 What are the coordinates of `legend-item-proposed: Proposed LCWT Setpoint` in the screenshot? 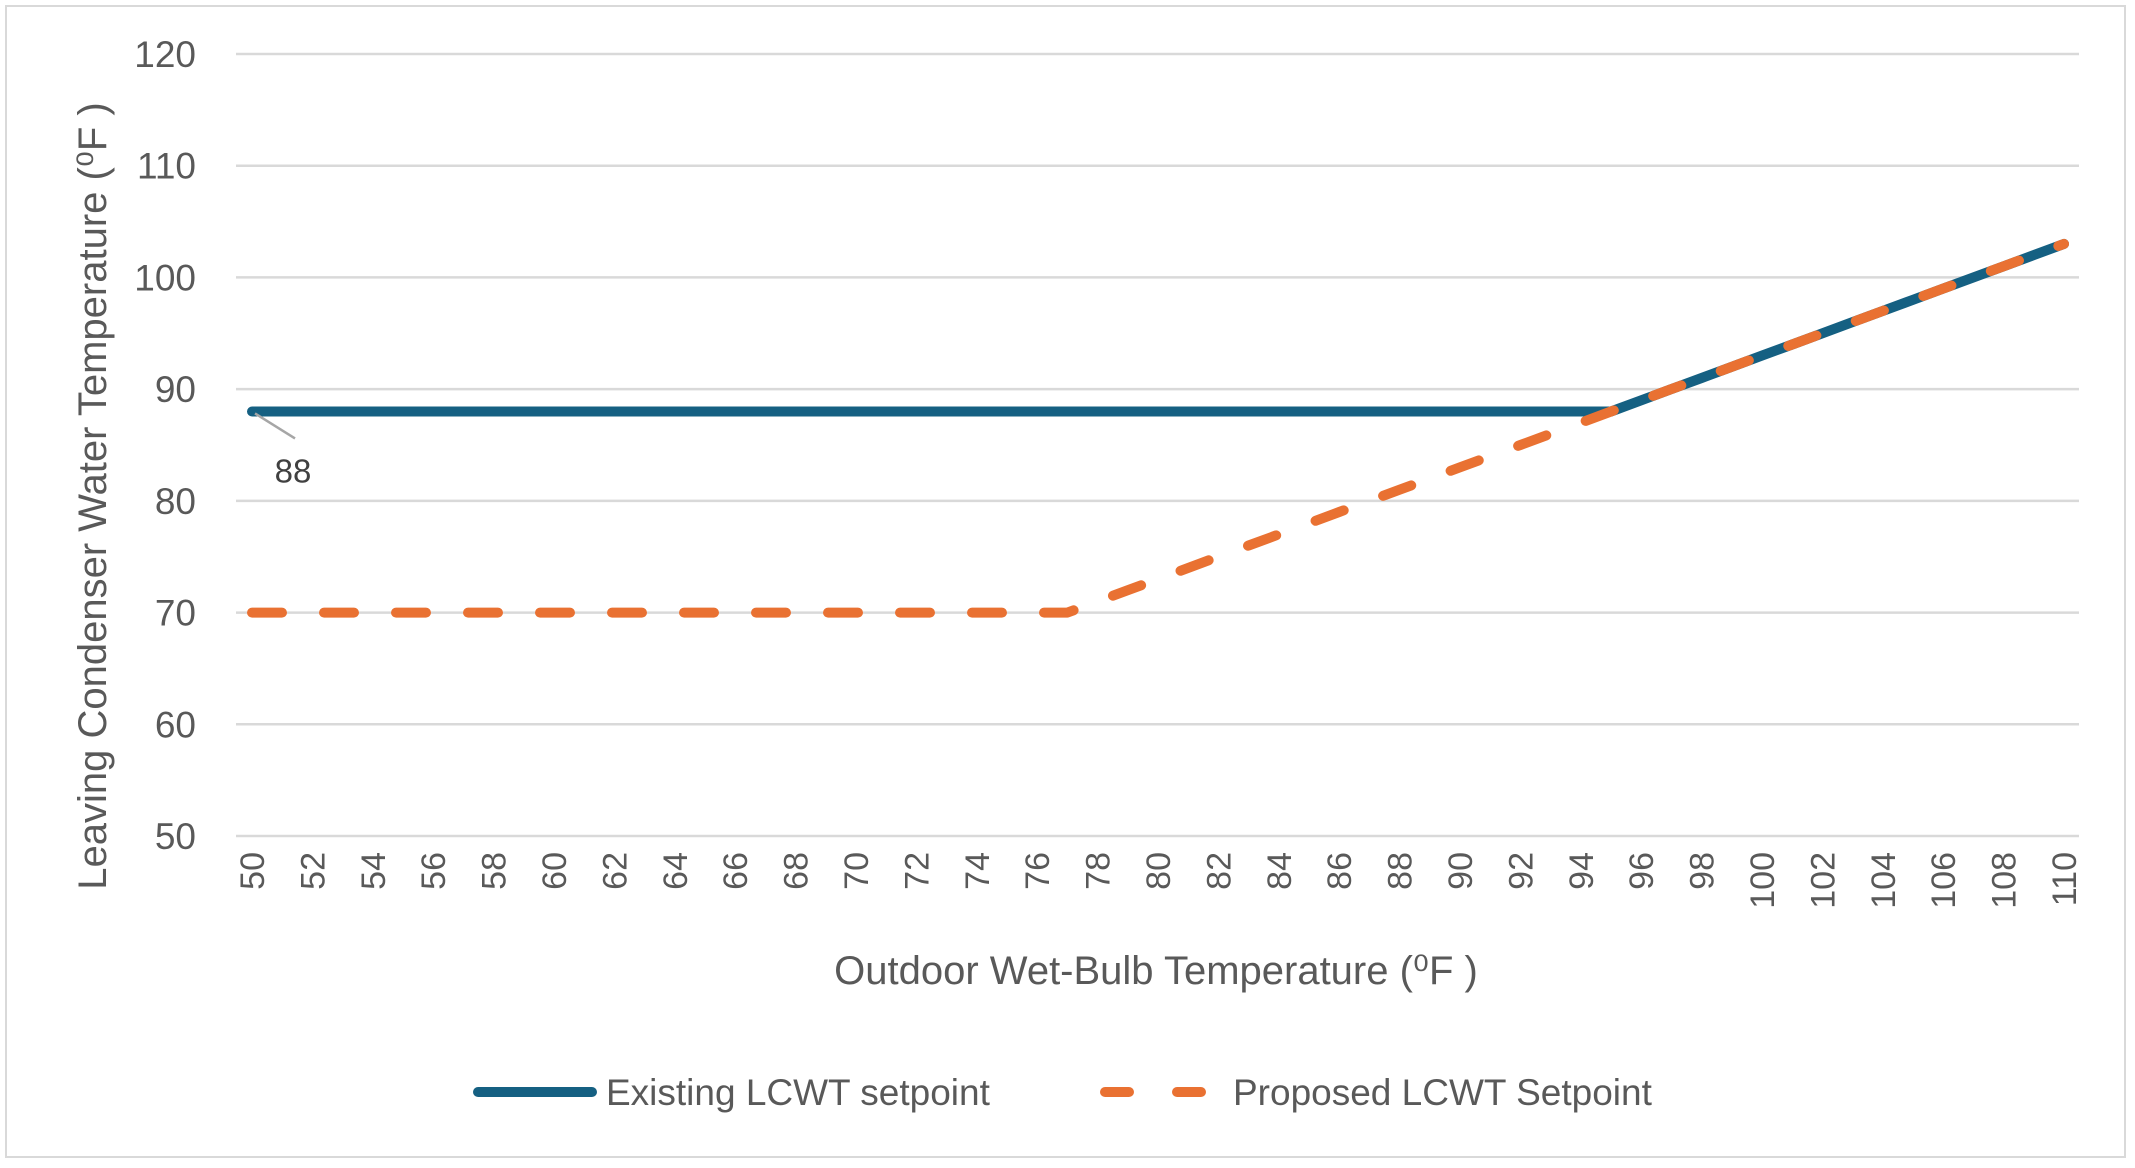 It's located at (1376, 1092).